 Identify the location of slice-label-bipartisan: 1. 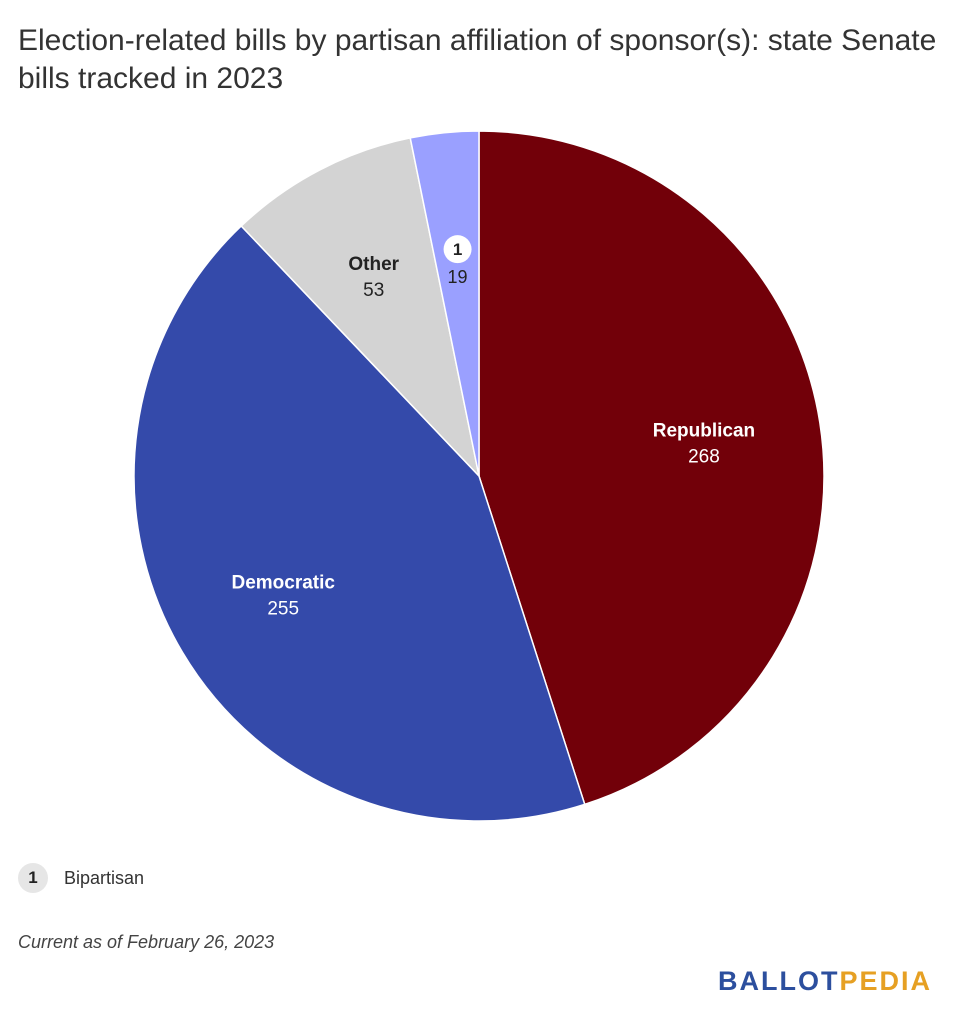
(457, 249).